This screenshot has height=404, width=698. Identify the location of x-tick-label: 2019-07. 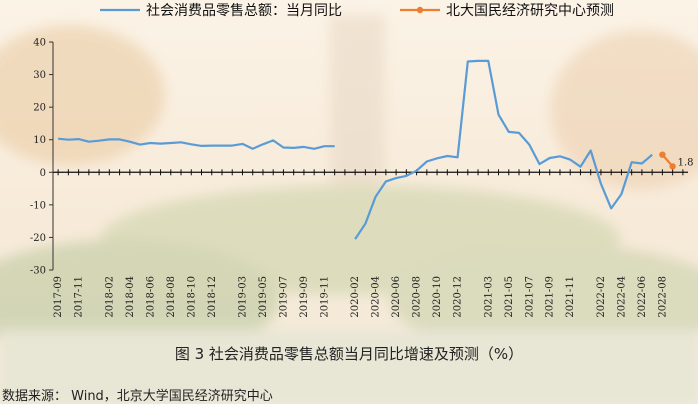
(283, 297).